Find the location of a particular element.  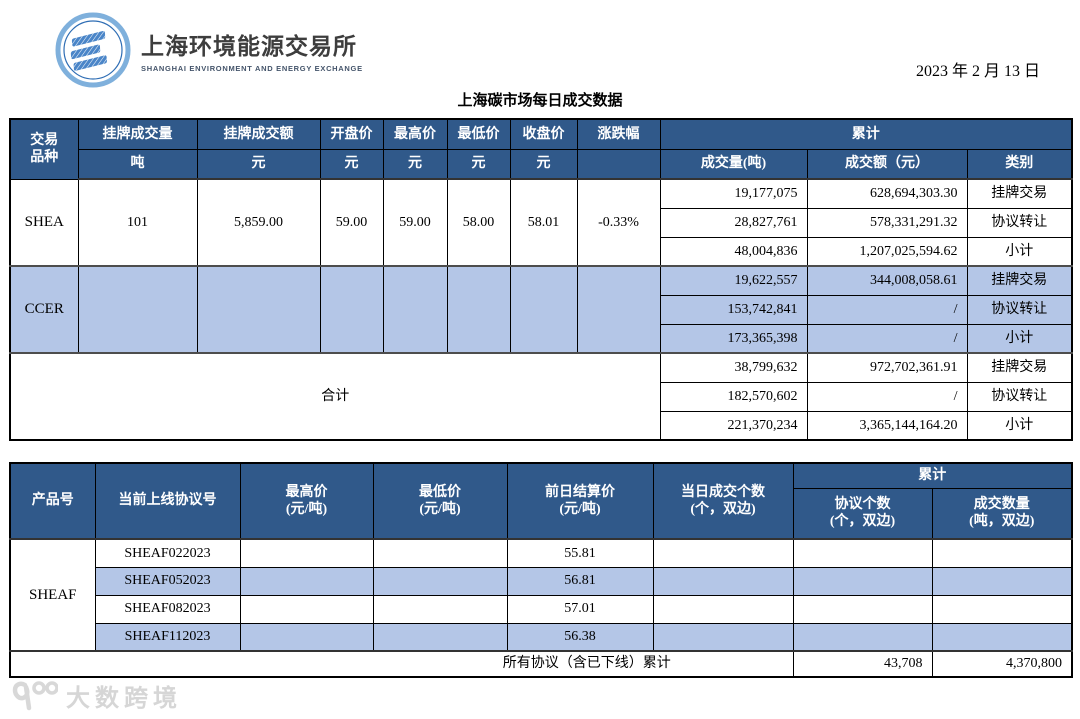

table-row: CCER 19,622,557 344,008,058.61 挂牌交易 is located at coordinates (541, 309).